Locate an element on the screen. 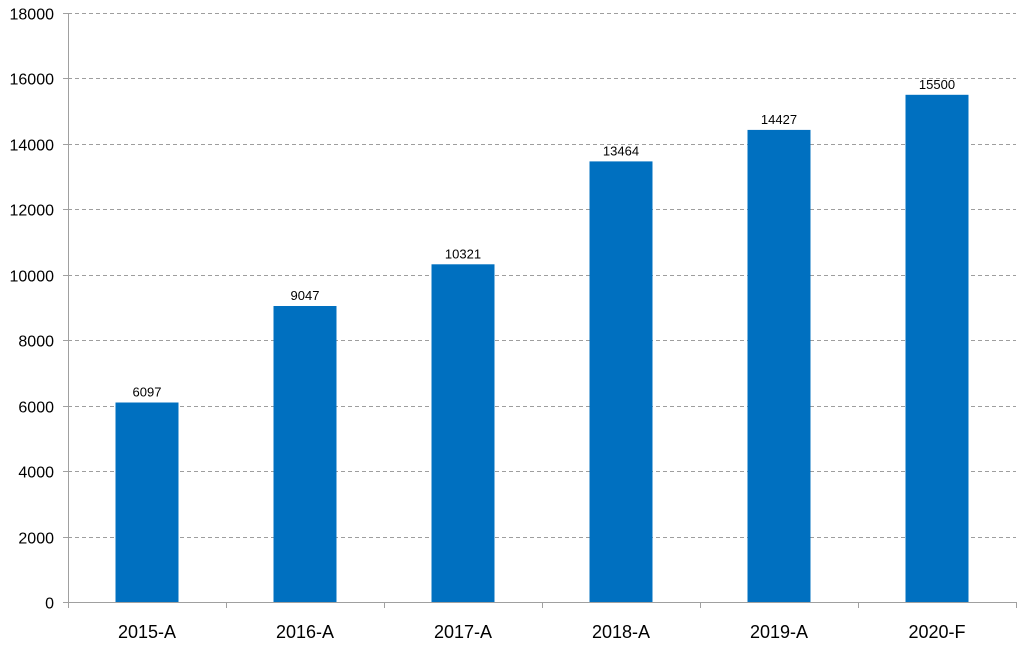 The height and width of the screenshot is (647, 1027). x-tick-label: 2020-F is located at coordinates (936, 632).